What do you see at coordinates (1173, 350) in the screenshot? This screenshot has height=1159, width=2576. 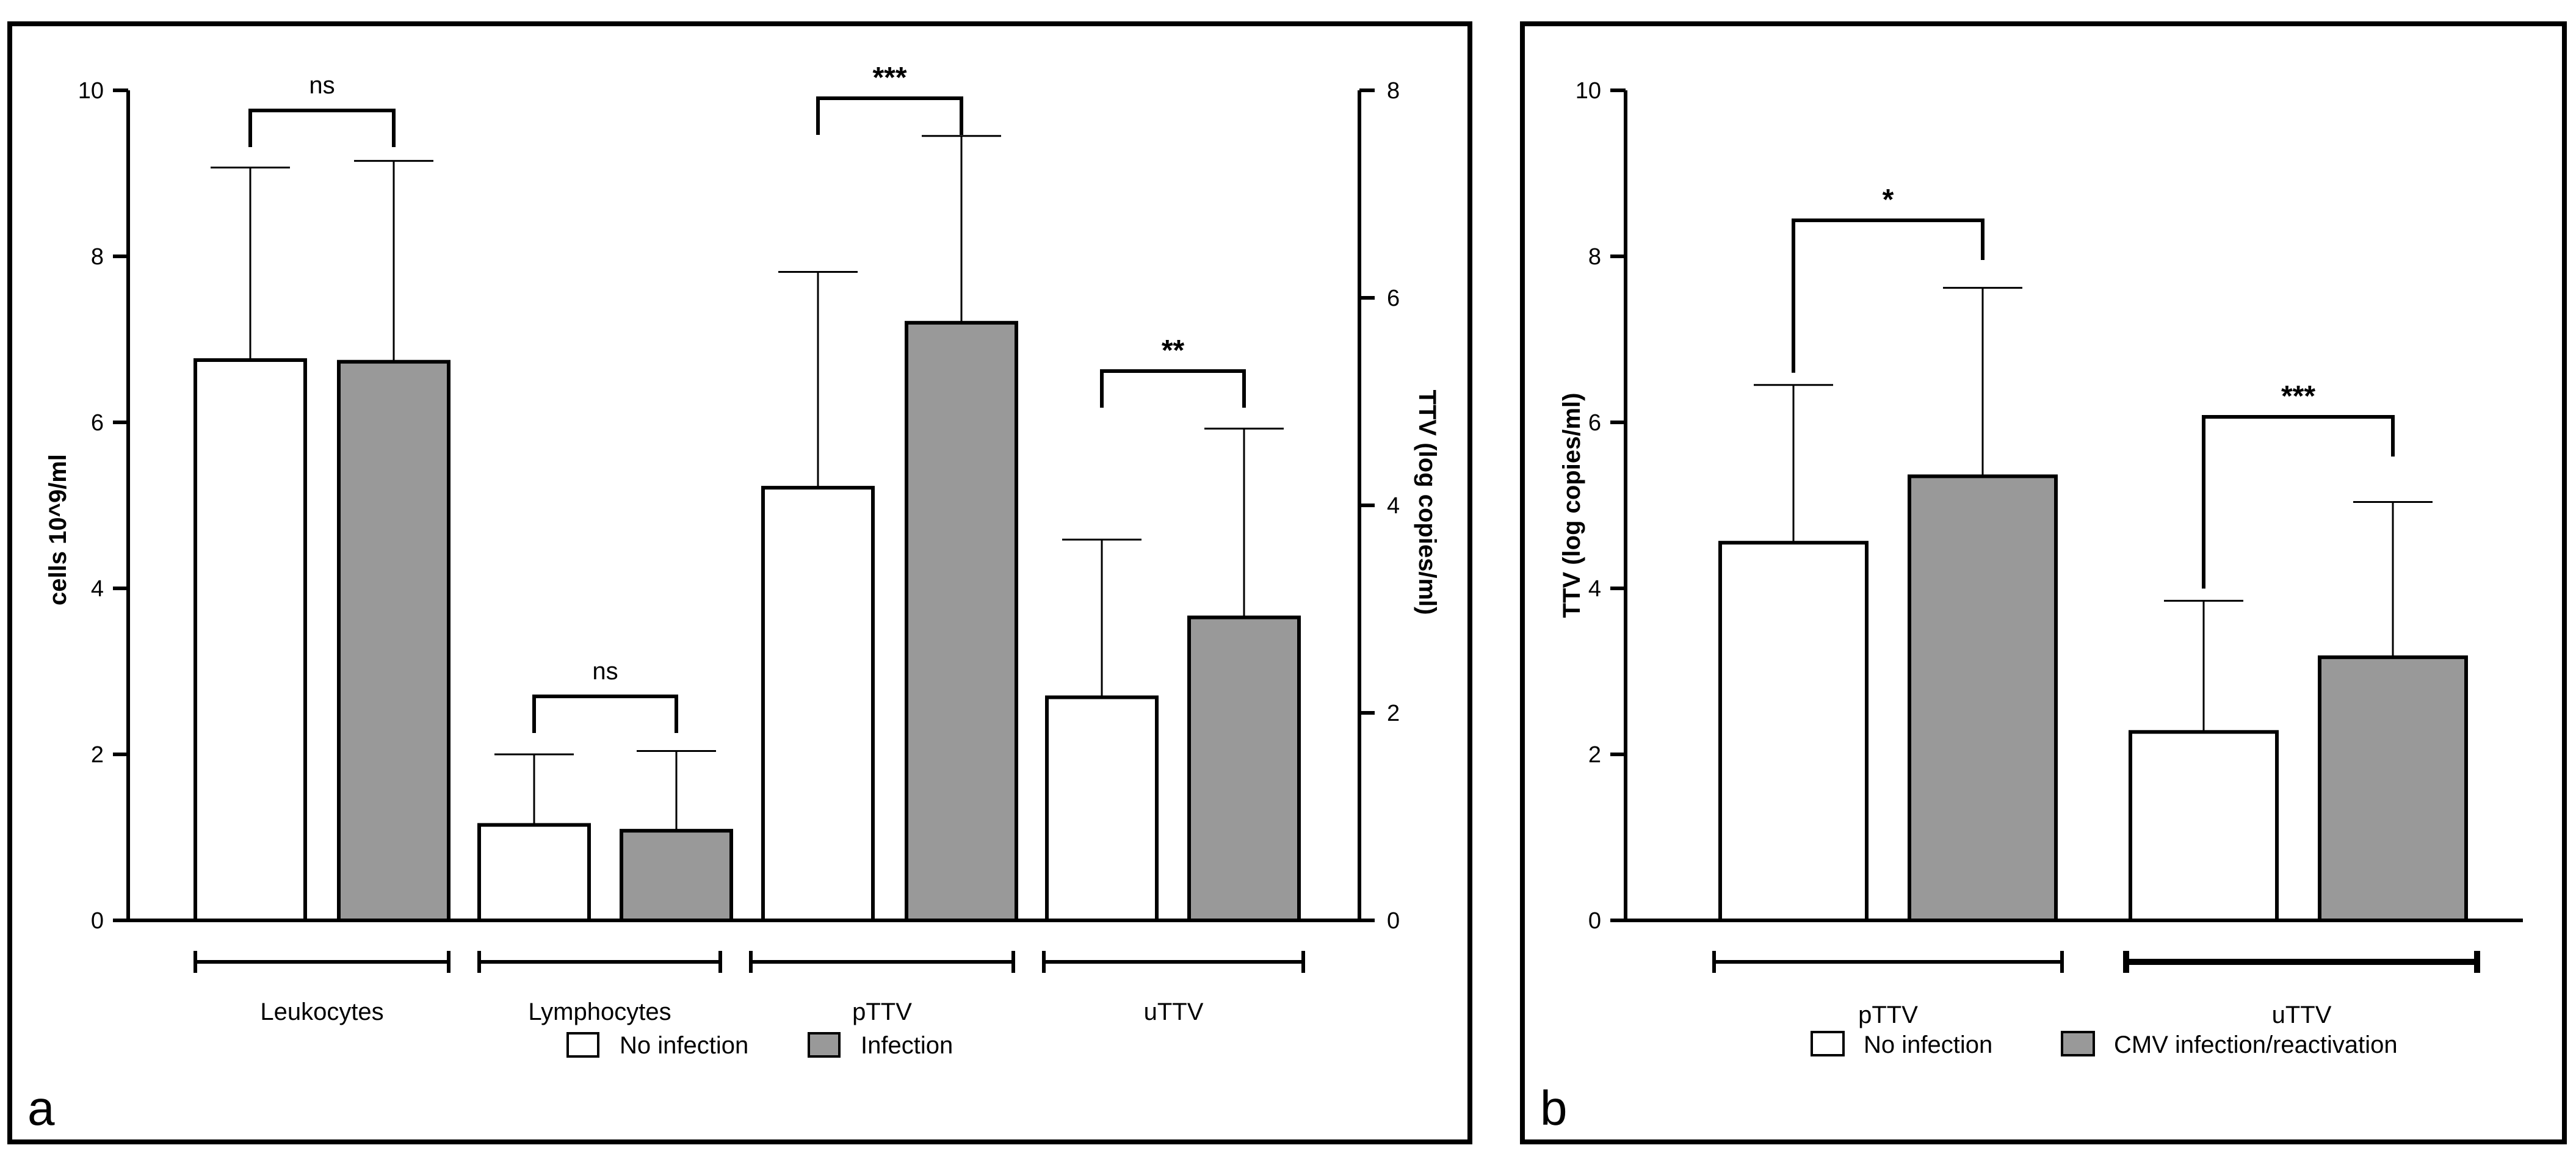 I see `significance-label: **` at bounding box center [1173, 350].